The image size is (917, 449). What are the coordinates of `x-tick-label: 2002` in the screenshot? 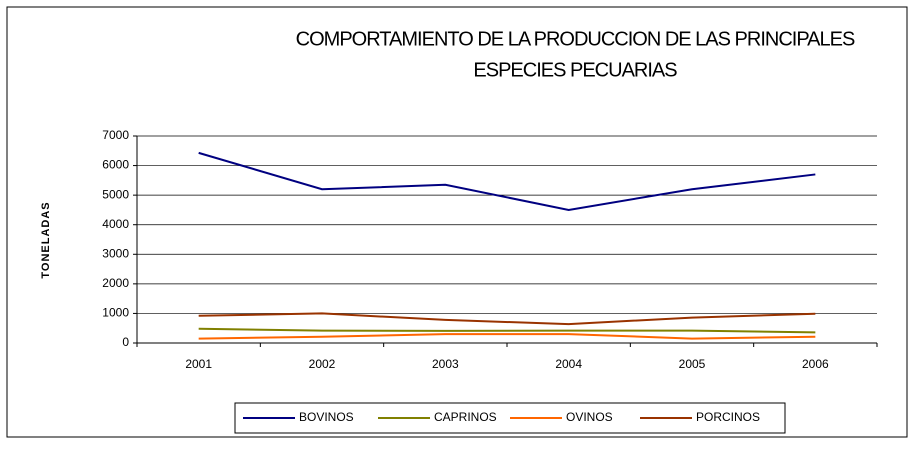 It's located at (322, 364).